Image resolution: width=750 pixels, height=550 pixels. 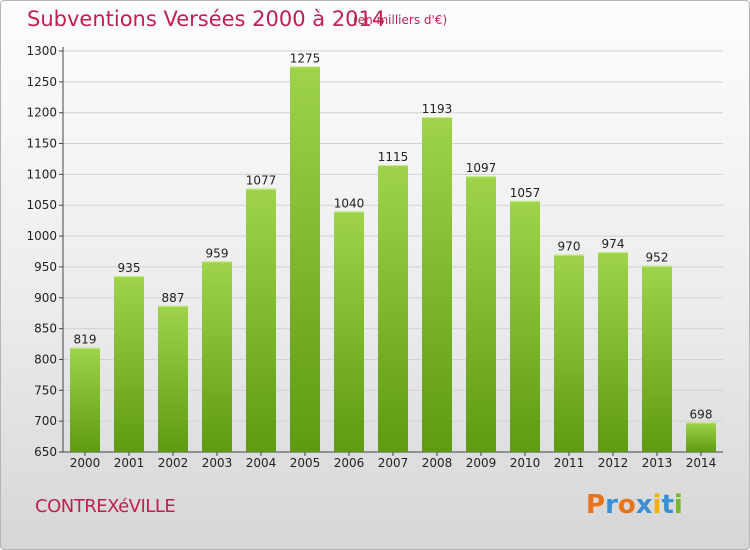 What do you see at coordinates (206, 19) in the screenshot?
I see `chart-title: Subventions Versées 2000 à 2014` at bounding box center [206, 19].